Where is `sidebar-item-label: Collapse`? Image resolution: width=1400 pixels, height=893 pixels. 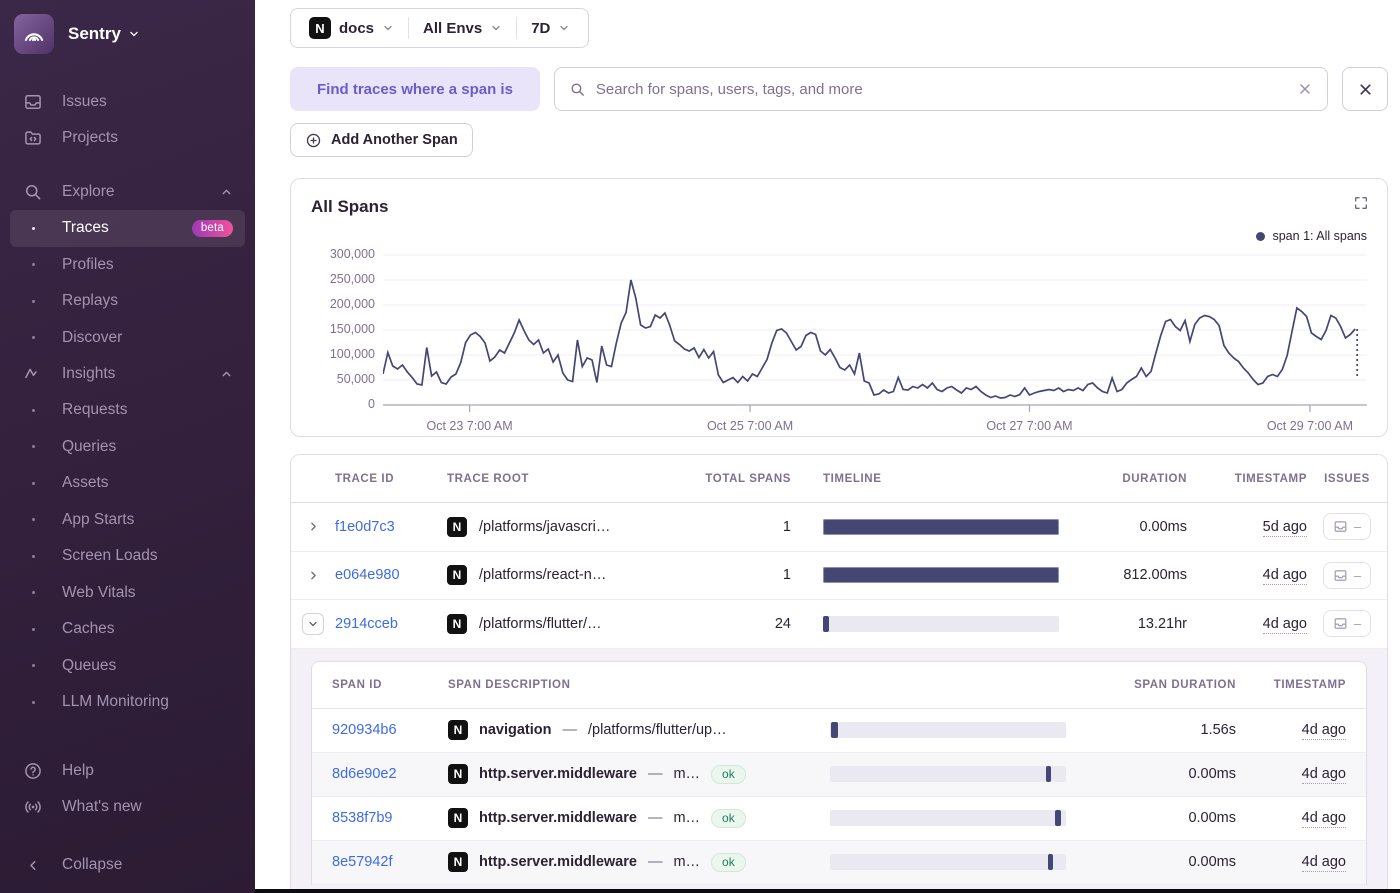 sidebar-item-label: Collapse is located at coordinates (92, 864).